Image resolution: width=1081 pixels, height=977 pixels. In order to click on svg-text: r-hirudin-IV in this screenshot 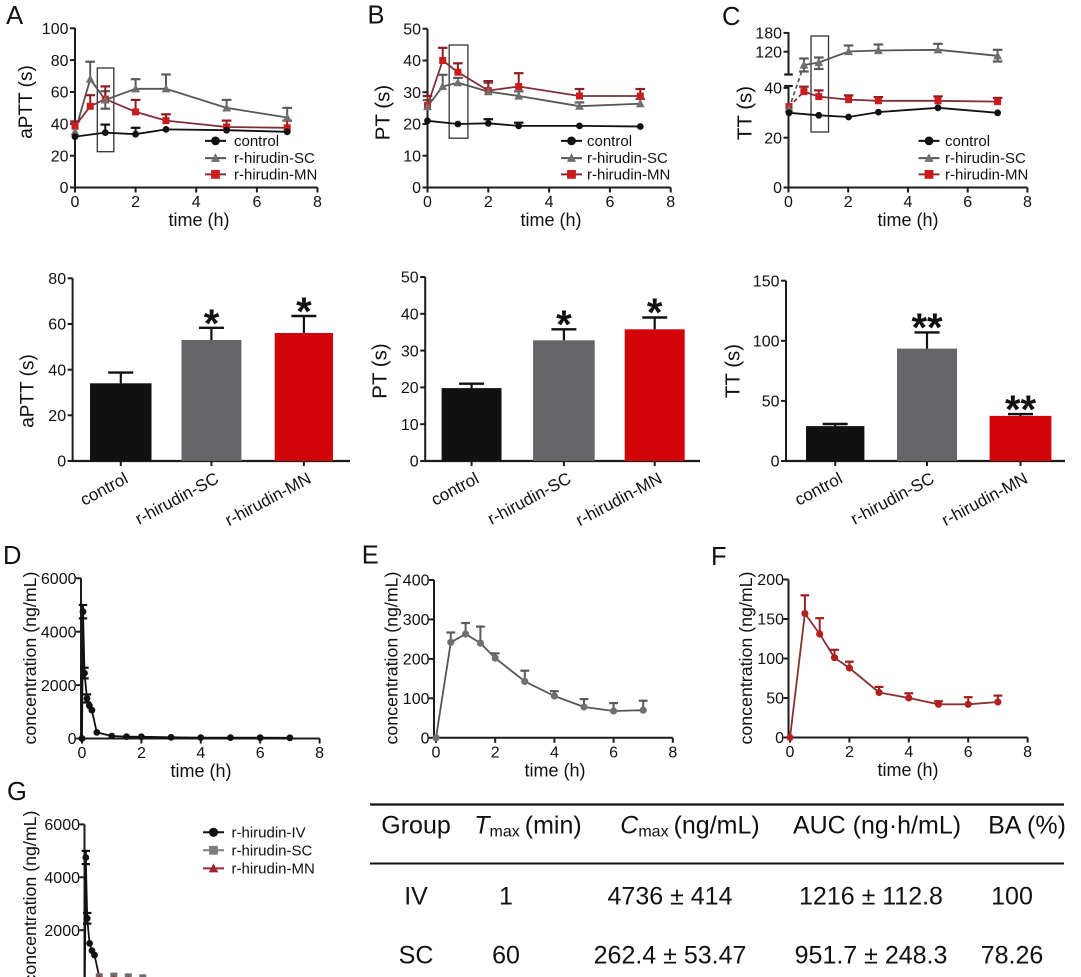, I will do `click(269, 832)`.